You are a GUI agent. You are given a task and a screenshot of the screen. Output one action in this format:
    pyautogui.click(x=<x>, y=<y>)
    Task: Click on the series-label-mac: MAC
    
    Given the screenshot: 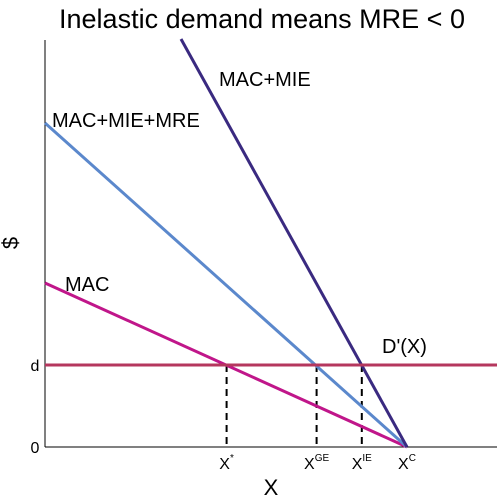 What is the action you would take?
    pyautogui.click(x=87, y=285)
    